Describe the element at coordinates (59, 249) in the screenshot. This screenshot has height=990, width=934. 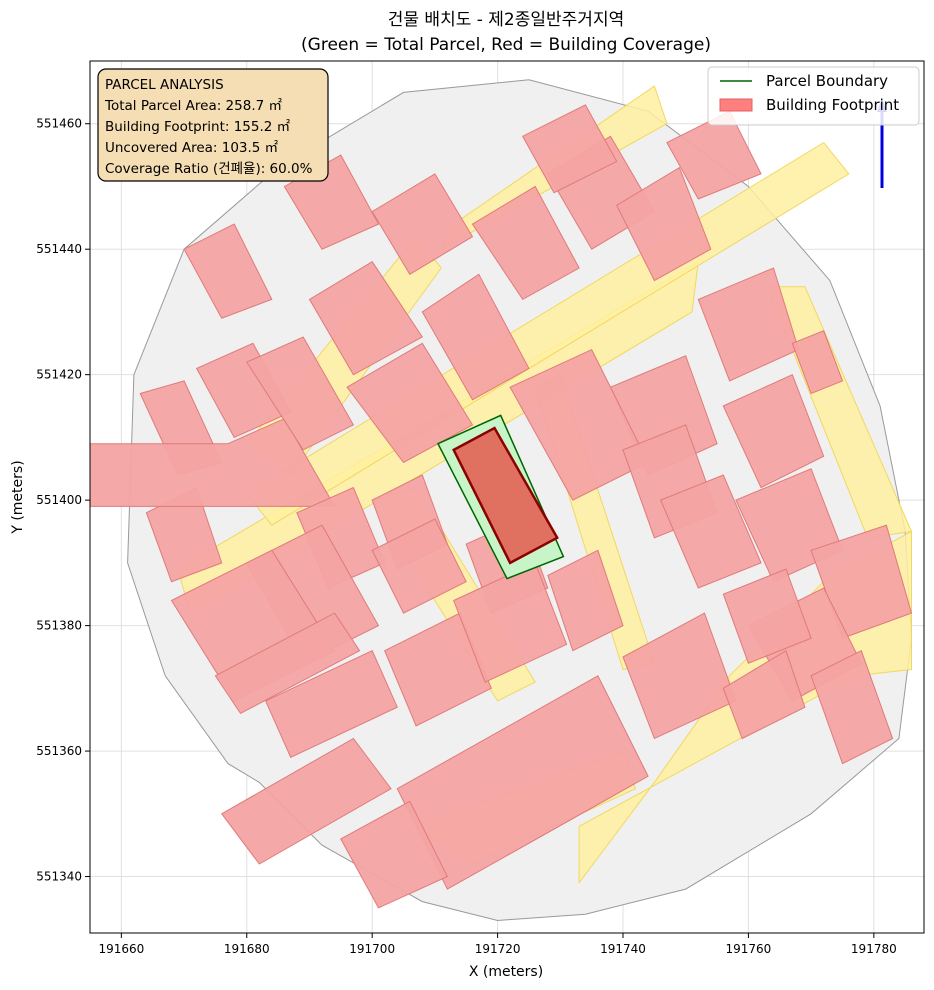
I see `y-tick-label: 551440` at that location.